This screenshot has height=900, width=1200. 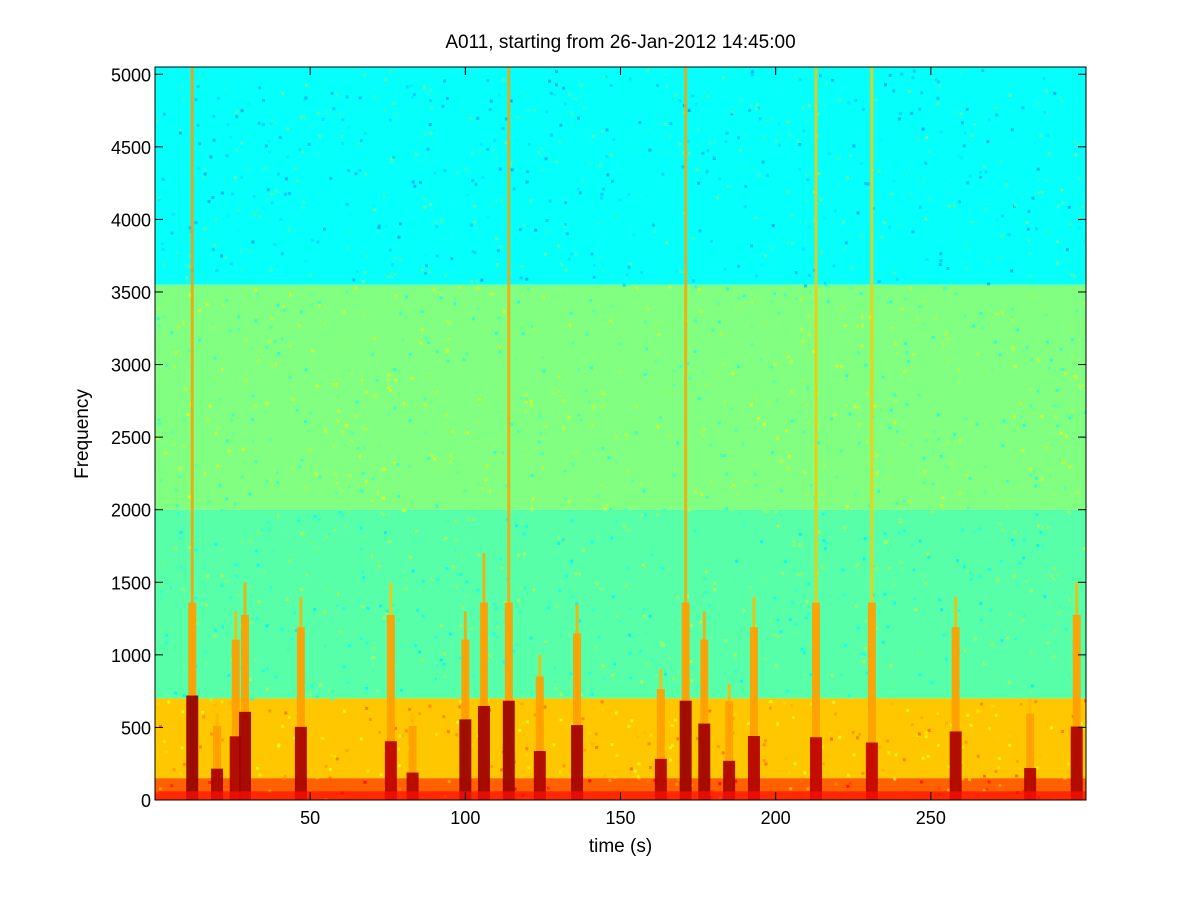 What do you see at coordinates (131, 511) in the screenshot?
I see `y-tick-label: 2000` at bounding box center [131, 511].